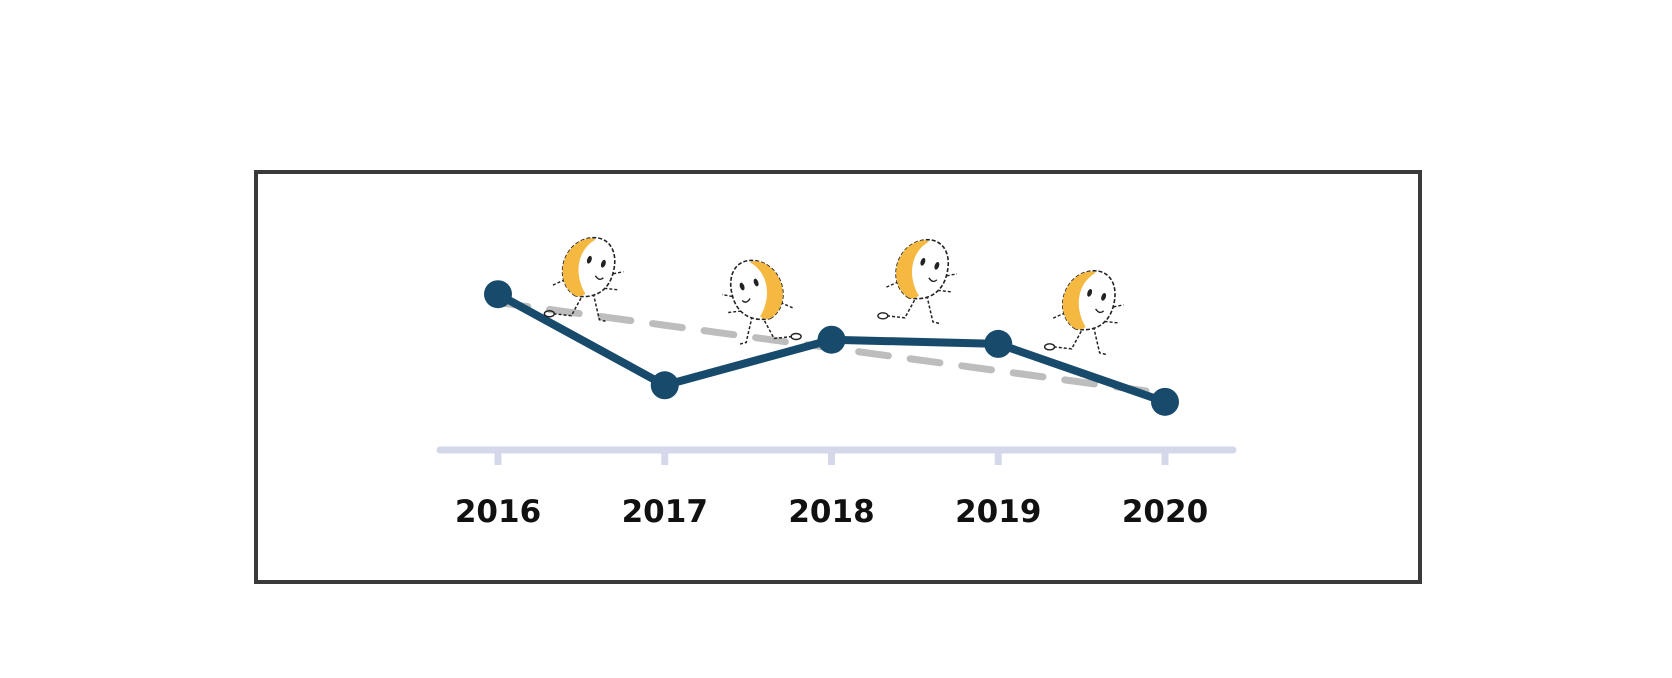 The height and width of the screenshot is (678, 1672). I want to click on x-tick-label: 2019, so click(998, 512).